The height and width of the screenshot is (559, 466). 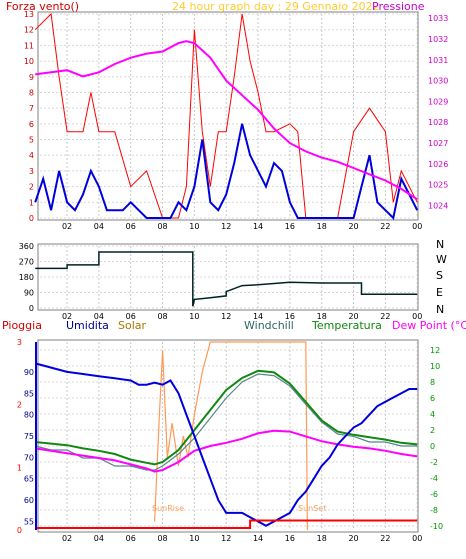 I want to click on top-left-tick-label: 3, so click(x=31, y=171).